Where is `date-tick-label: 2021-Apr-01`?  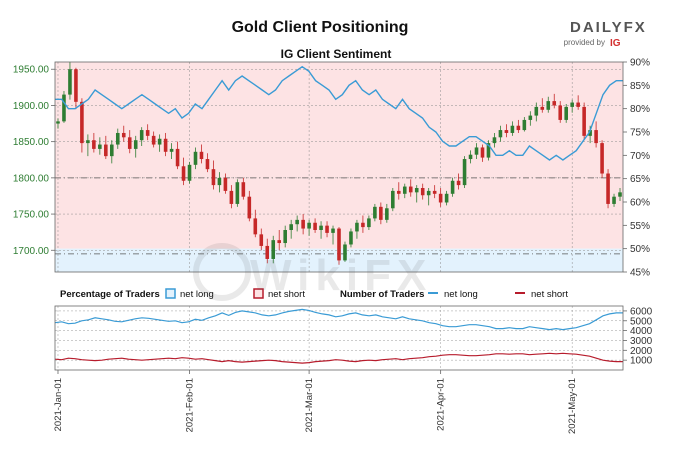
date-tick-label: 2021-Apr-01 is located at coordinates (441, 404).